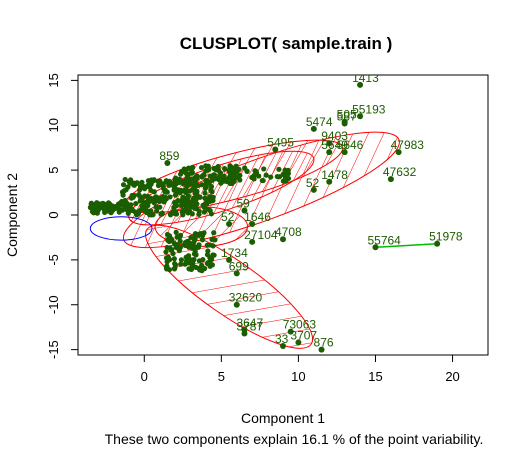 The image size is (528, 454). I want to click on x-tick-label-1: 5, so click(221, 376).